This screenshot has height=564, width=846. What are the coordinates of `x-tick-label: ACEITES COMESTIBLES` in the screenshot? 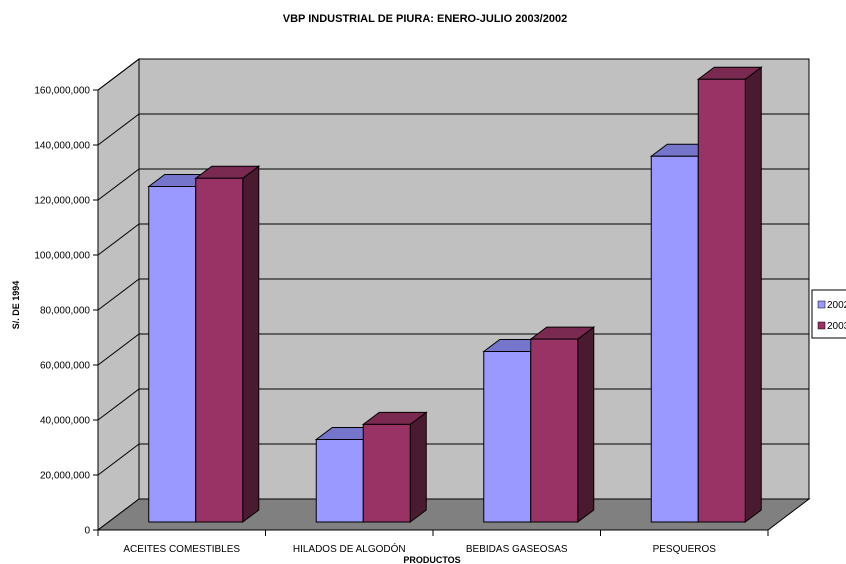 It's located at (181, 549).